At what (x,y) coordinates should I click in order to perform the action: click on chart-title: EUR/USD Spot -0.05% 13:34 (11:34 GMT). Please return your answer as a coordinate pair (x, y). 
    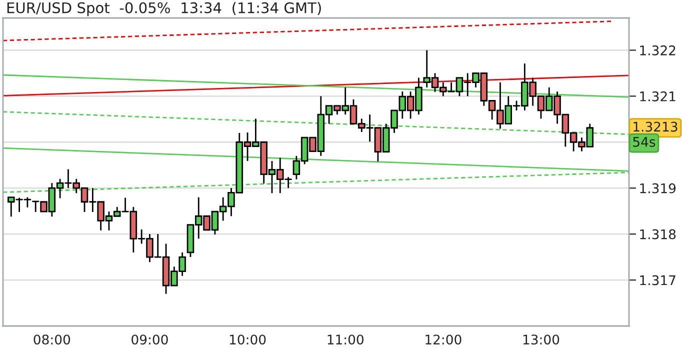
    Looking at the image, I should click on (164, 9).